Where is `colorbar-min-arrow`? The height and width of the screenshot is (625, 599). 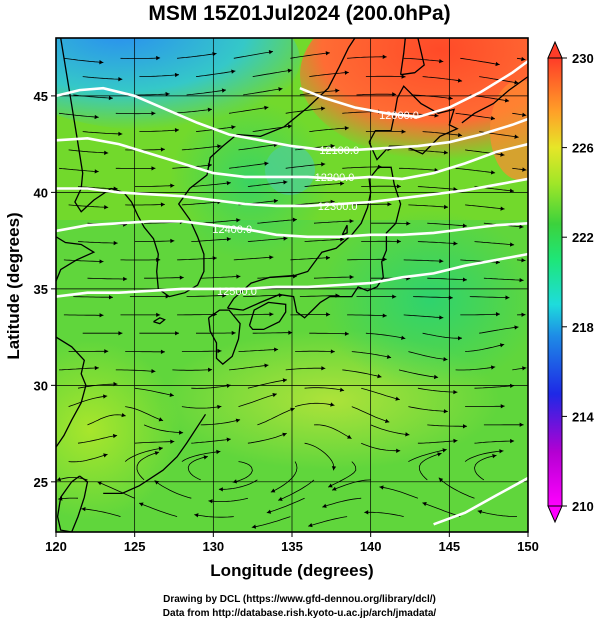
colorbar-min-arrow is located at coordinates (555, 514).